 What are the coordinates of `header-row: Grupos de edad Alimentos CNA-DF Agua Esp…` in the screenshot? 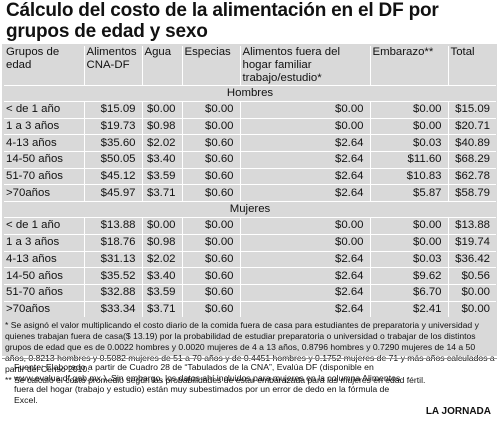 It's located at (250, 66).